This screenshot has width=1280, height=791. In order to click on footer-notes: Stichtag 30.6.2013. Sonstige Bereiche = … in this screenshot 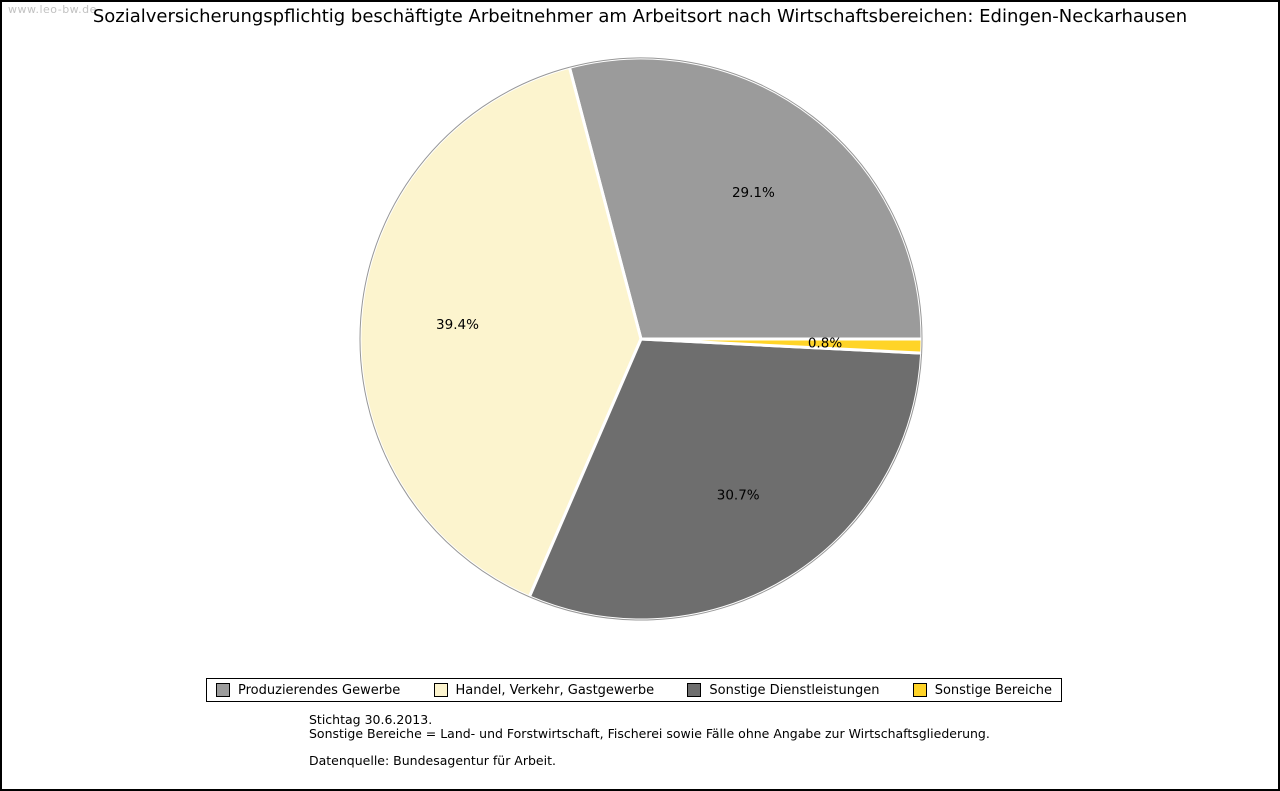, I will do `click(649, 740)`.